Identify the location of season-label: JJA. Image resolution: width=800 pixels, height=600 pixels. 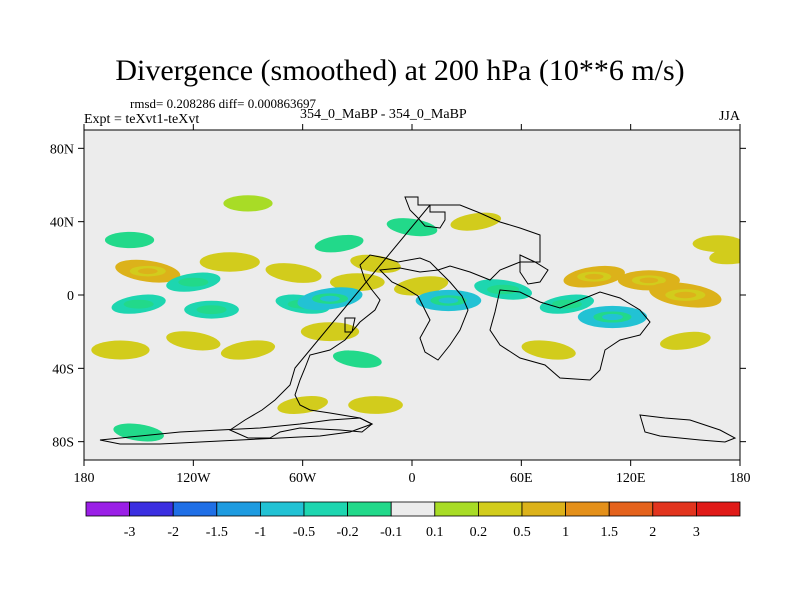
(729, 116).